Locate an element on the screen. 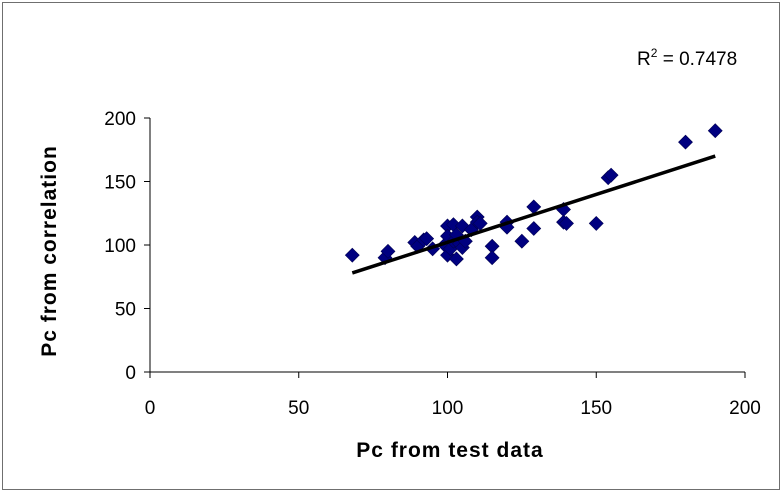 The width and height of the screenshot is (784, 494). x-tick-label: 100 is located at coordinates (448, 408).